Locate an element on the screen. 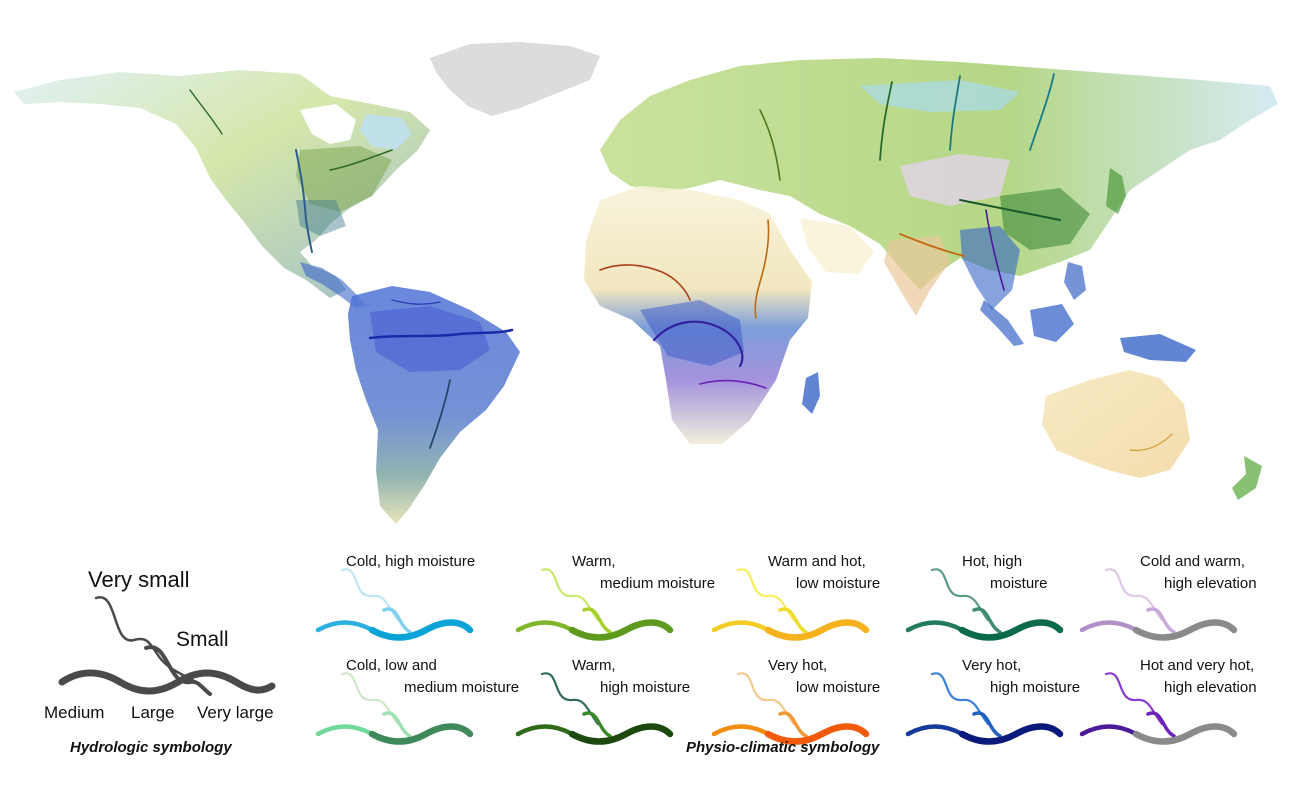  st-lawrence-river is located at coordinates (361, 160).